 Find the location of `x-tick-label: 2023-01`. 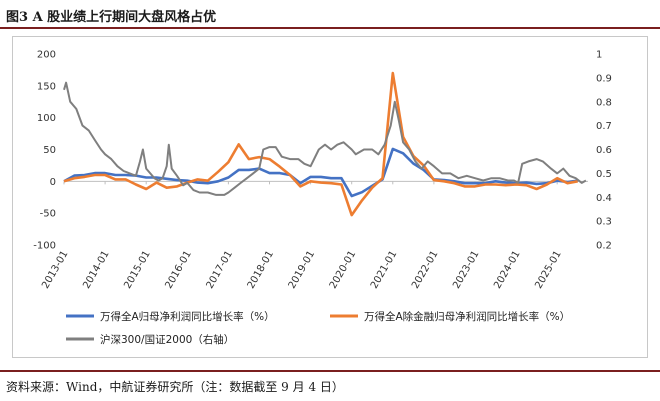

x-tick-label: 2023-01 is located at coordinates (466, 270).